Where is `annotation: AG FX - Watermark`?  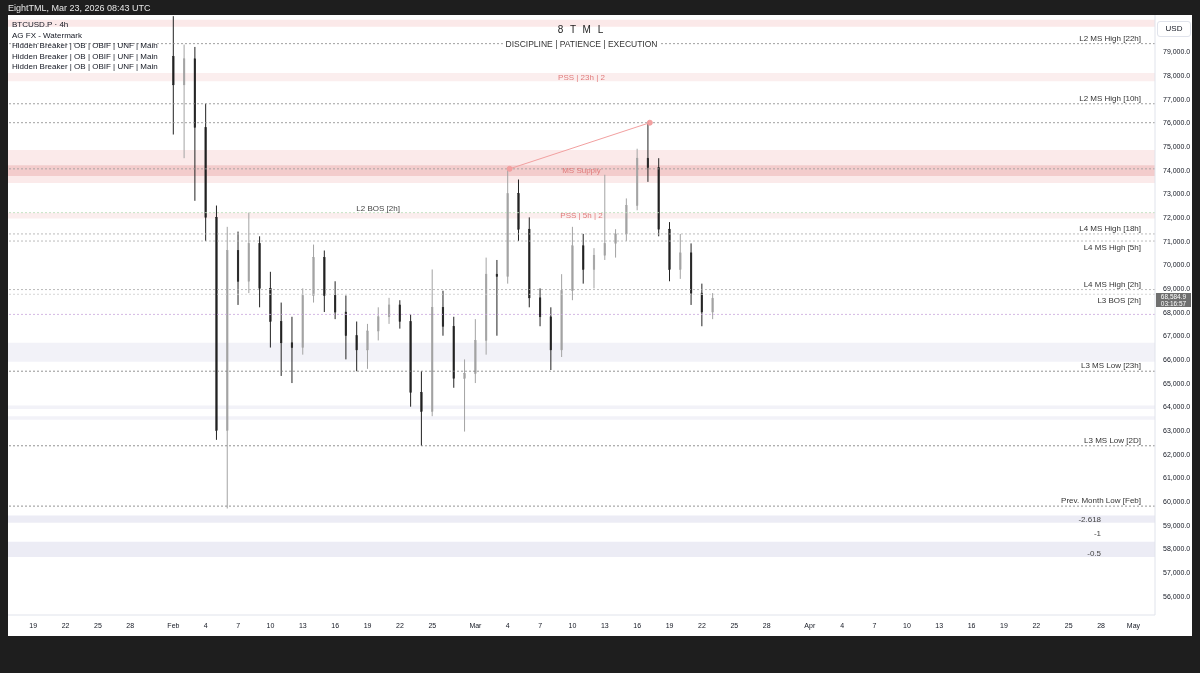
annotation: AG FX - Watermark is located at coordinates (47, 35).